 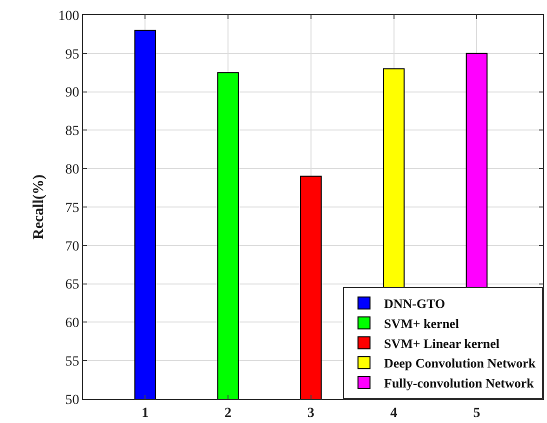 What do you see at coordinates (145, 413) in the screenshot?
I see `x-tick-label: 1` at bounding box center [145, 413].